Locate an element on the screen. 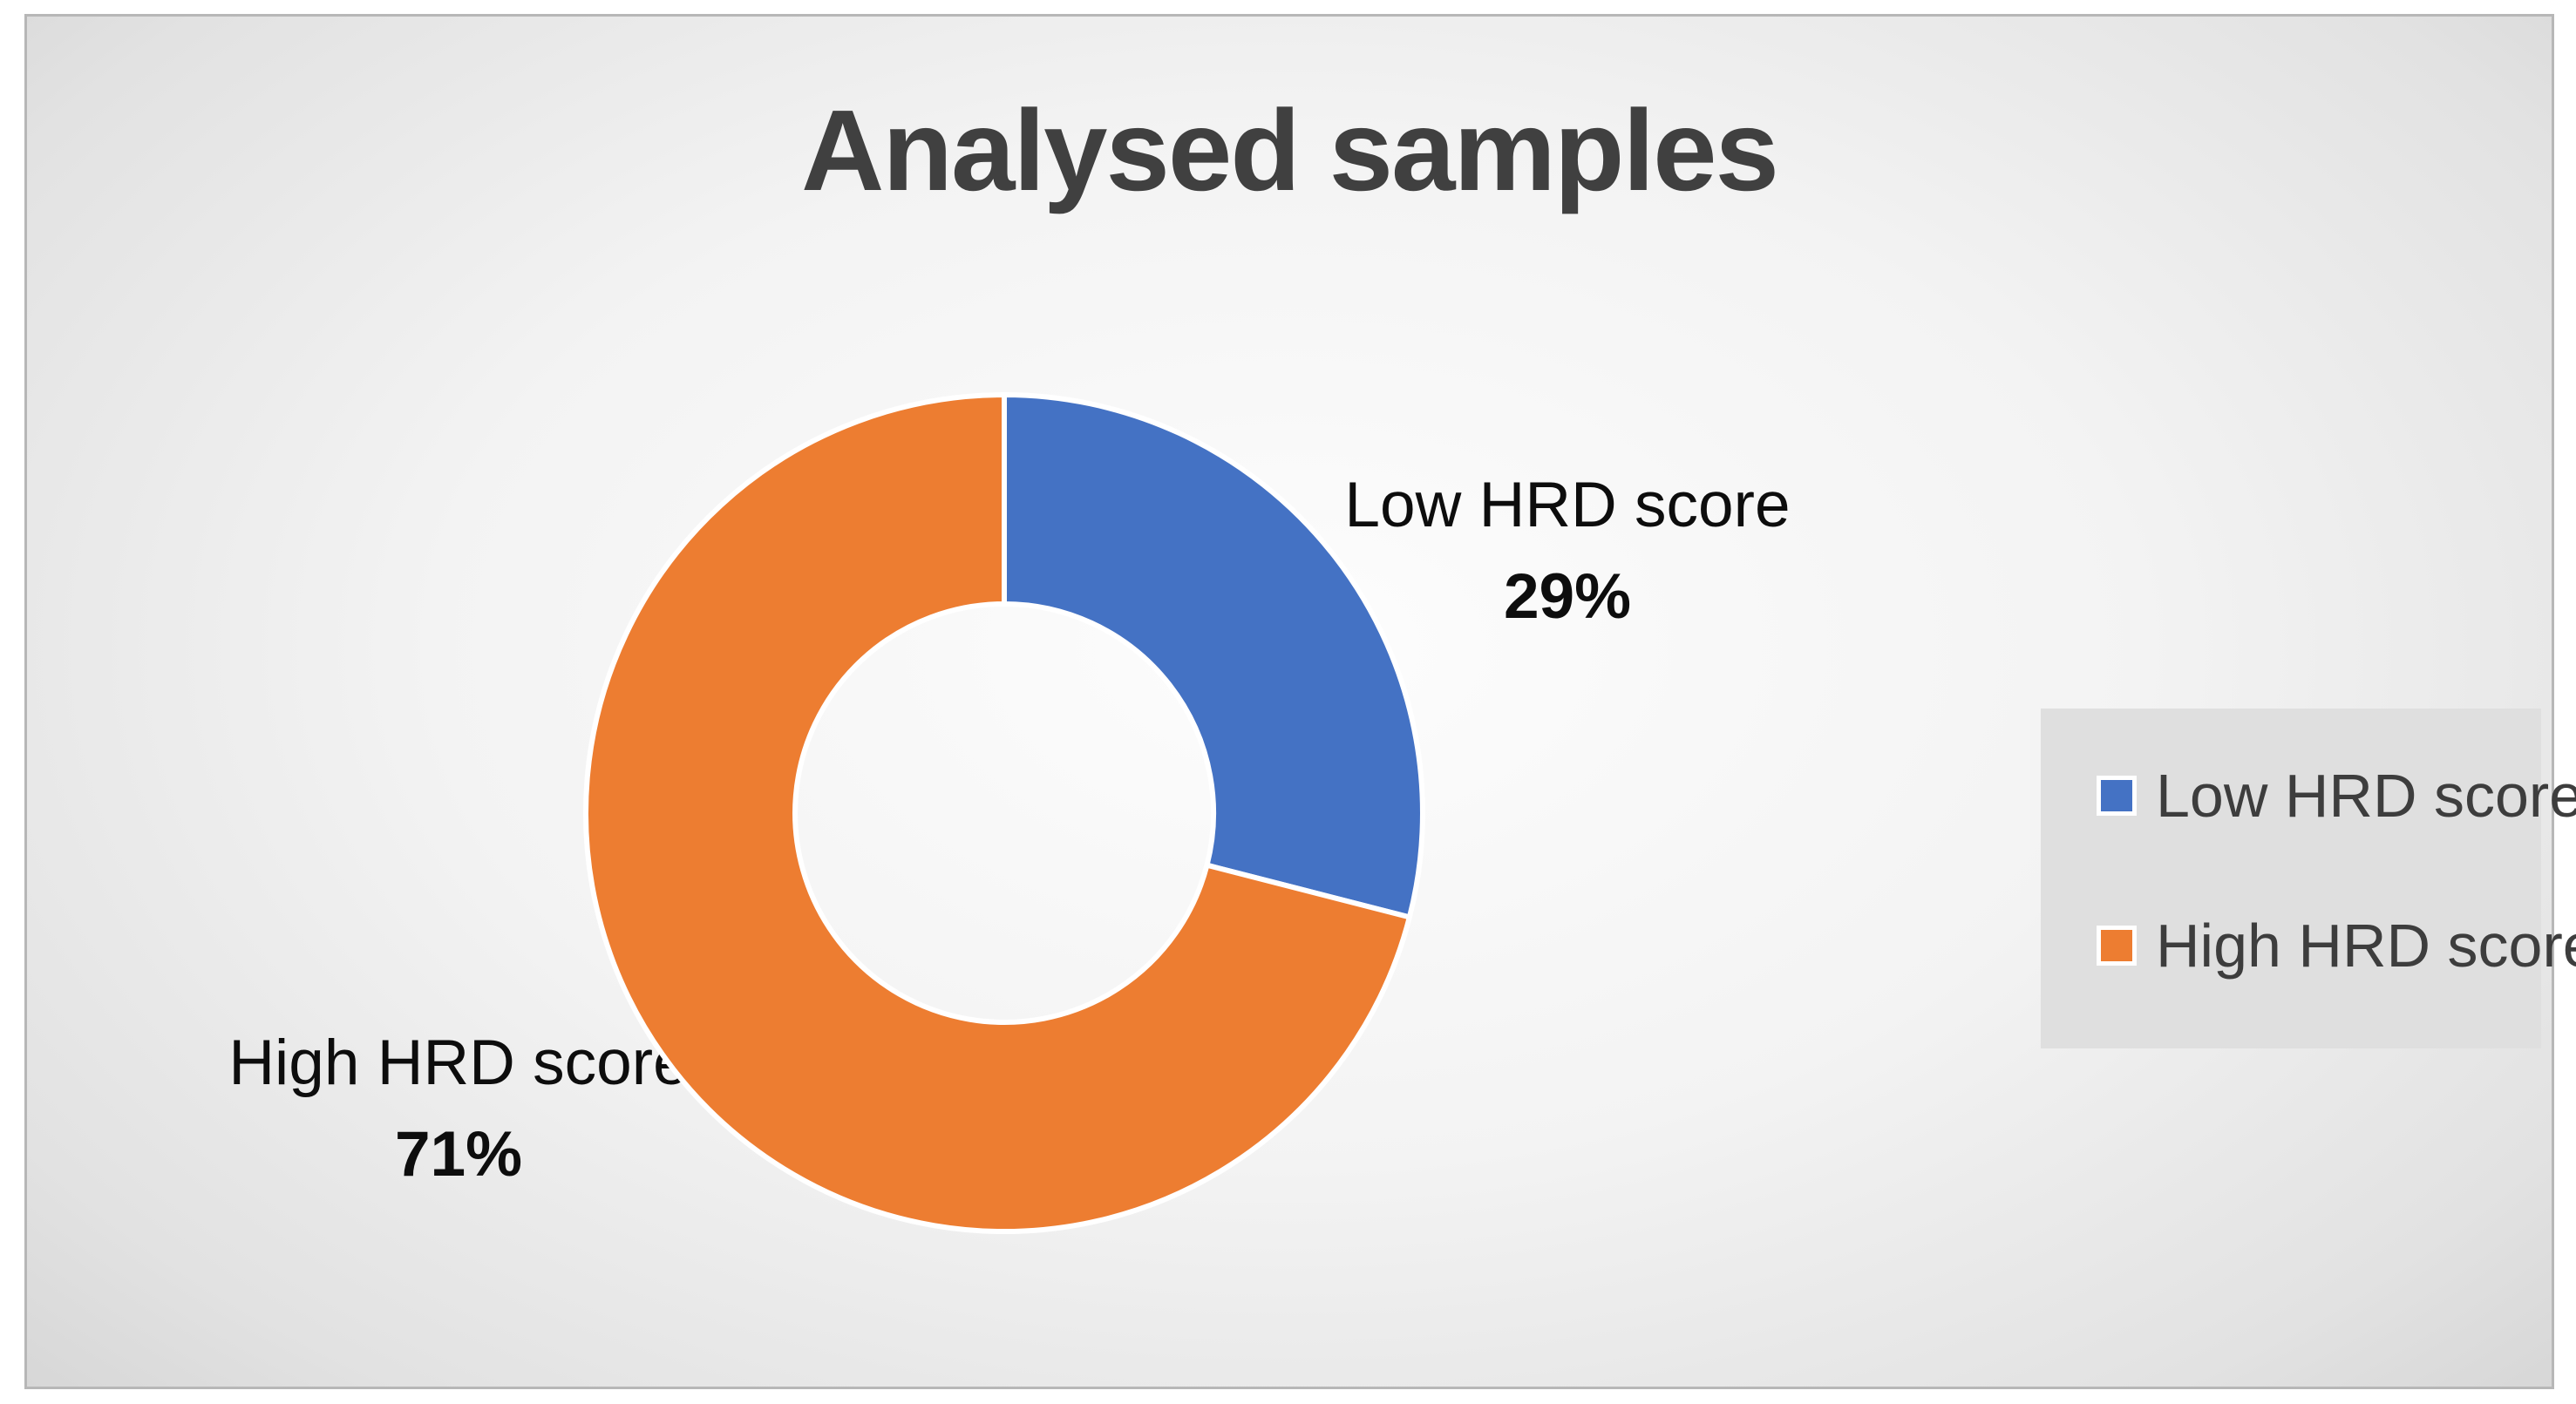 Image resolution: width=2576 pixels, height=1404 pixels. data-label-high-hrd-name: High HRD score is located at coordinates (459, 1063).